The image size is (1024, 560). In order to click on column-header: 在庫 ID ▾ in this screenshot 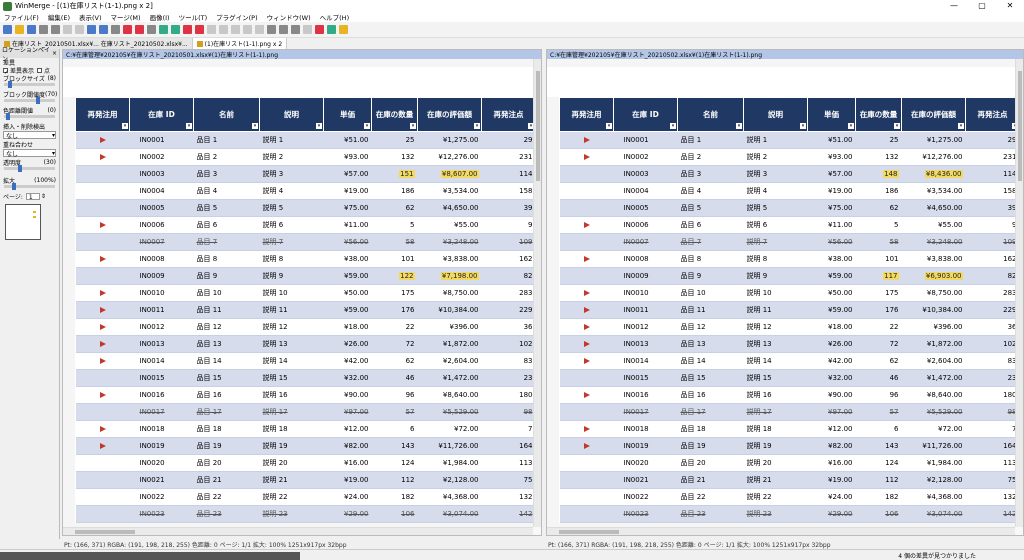, I will do `click(161, 114)`.